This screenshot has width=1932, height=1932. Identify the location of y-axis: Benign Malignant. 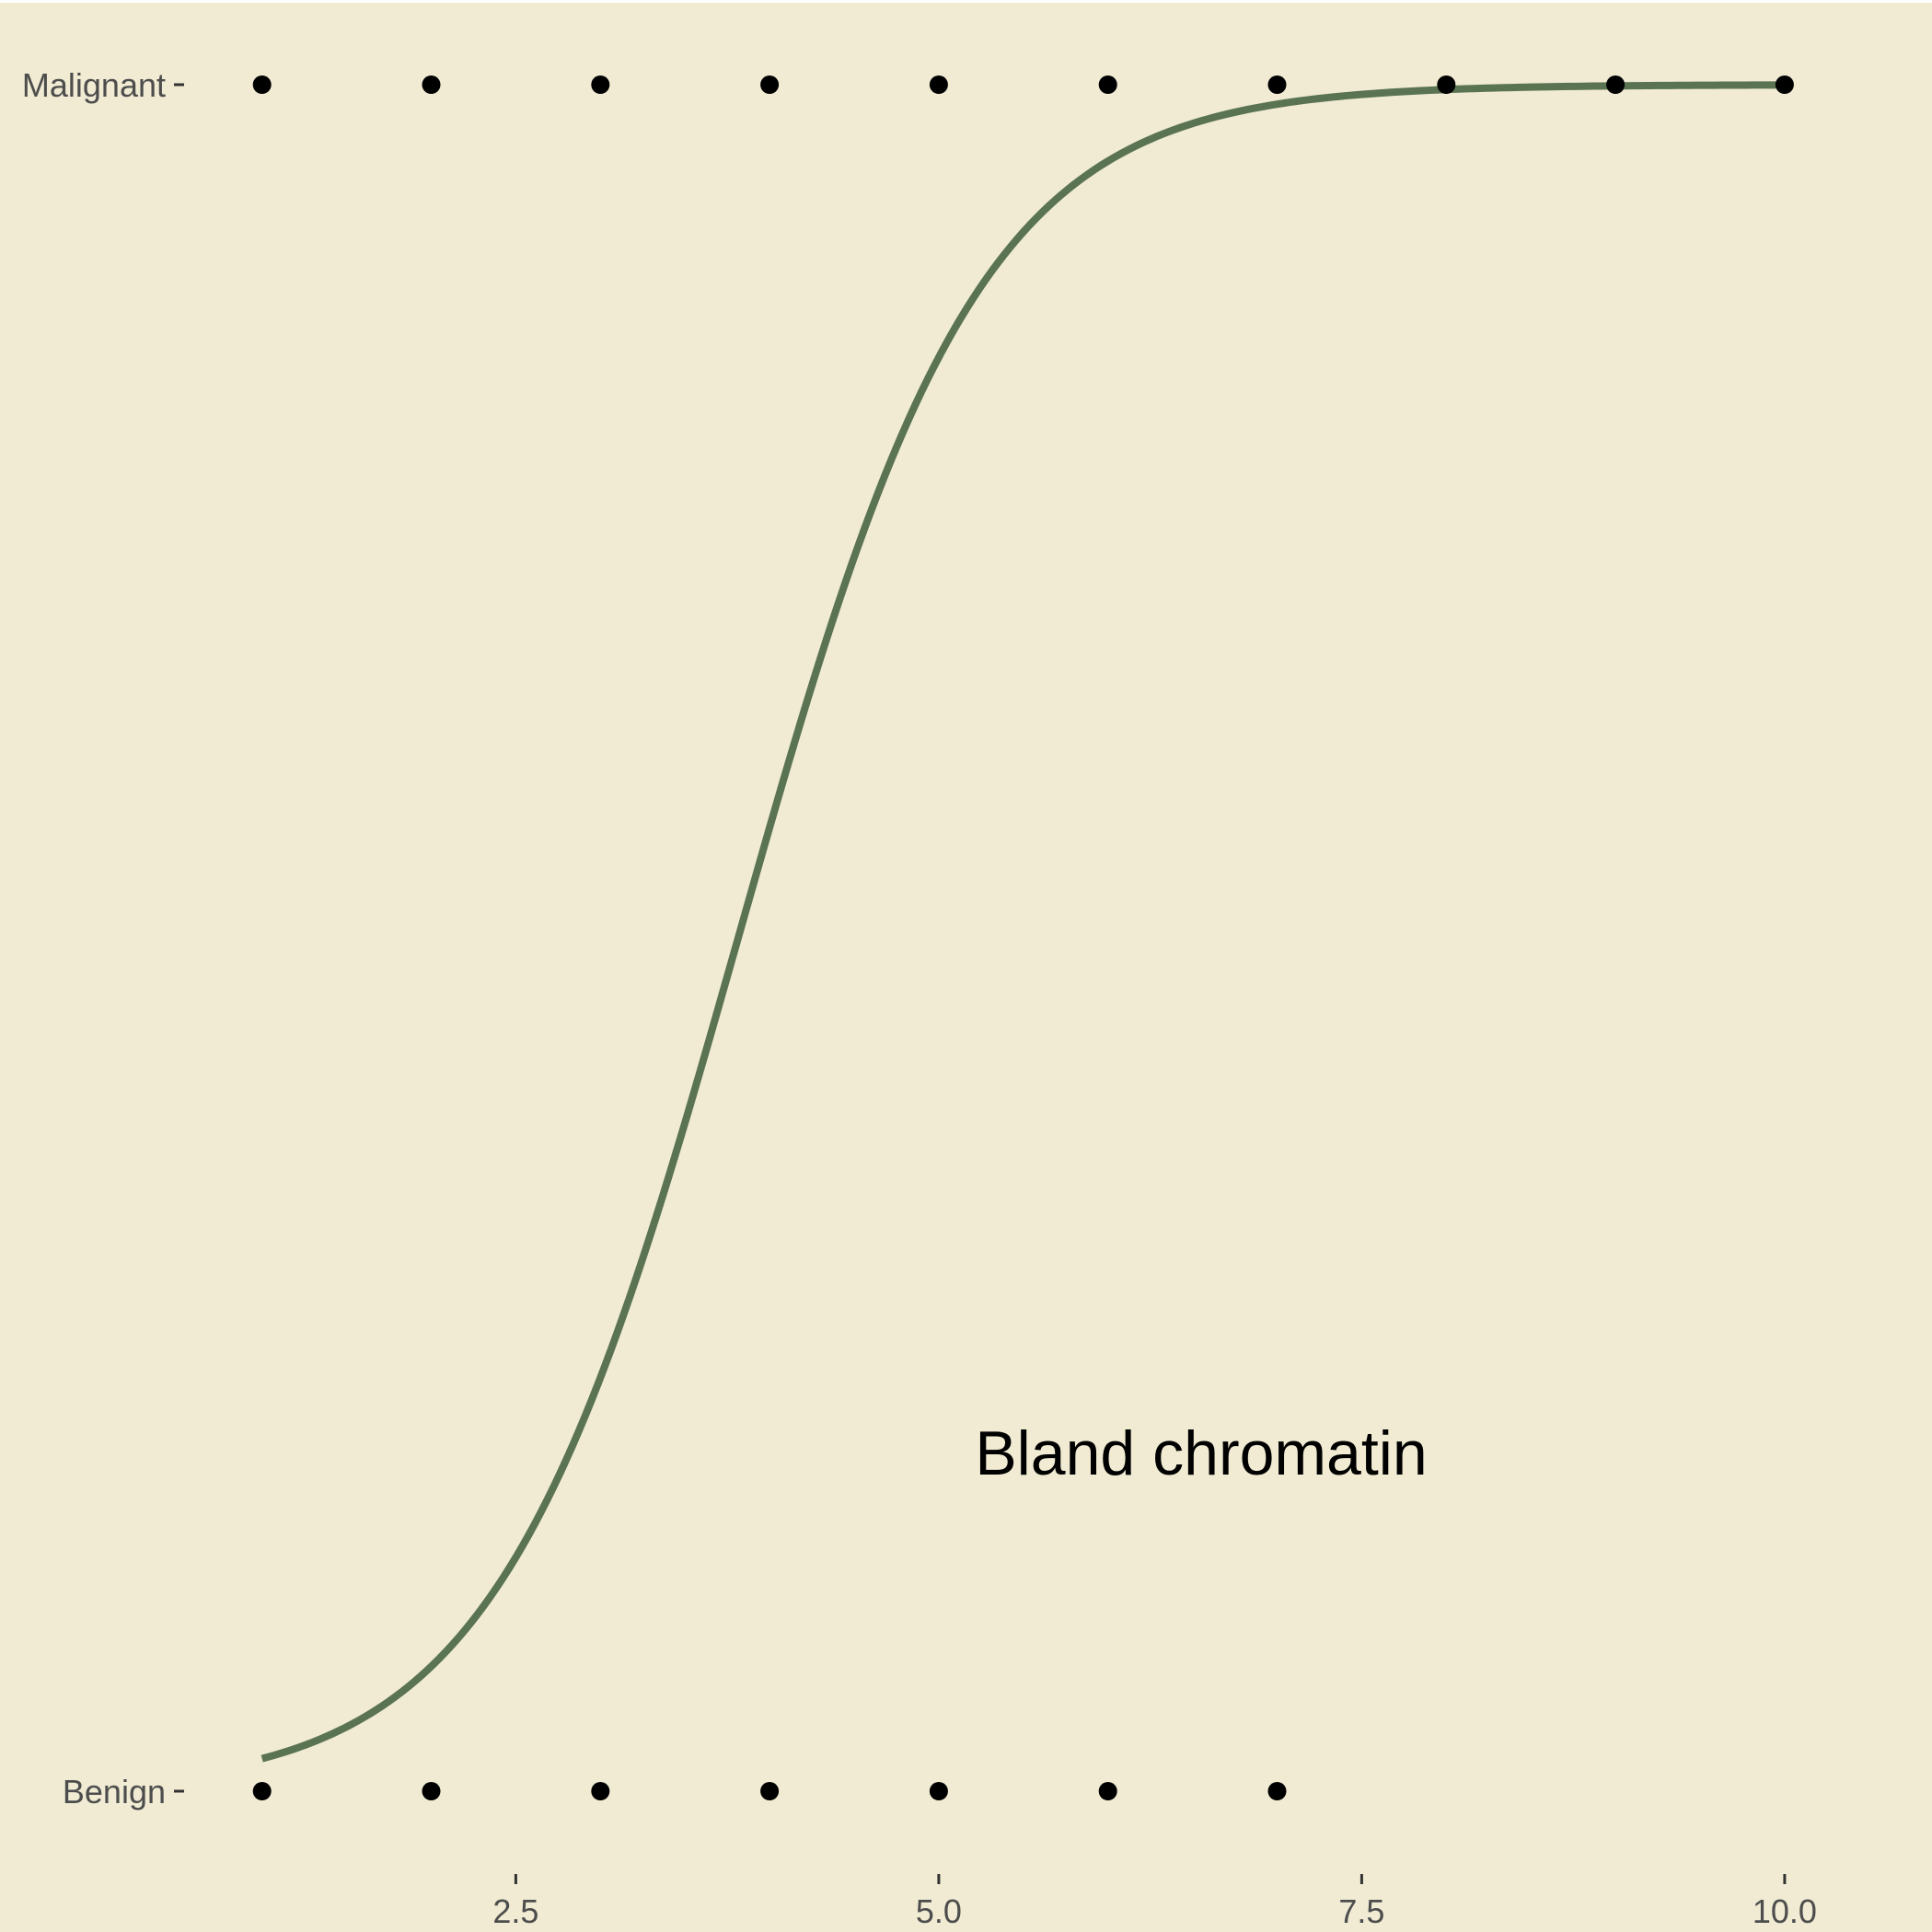
(103, 939).